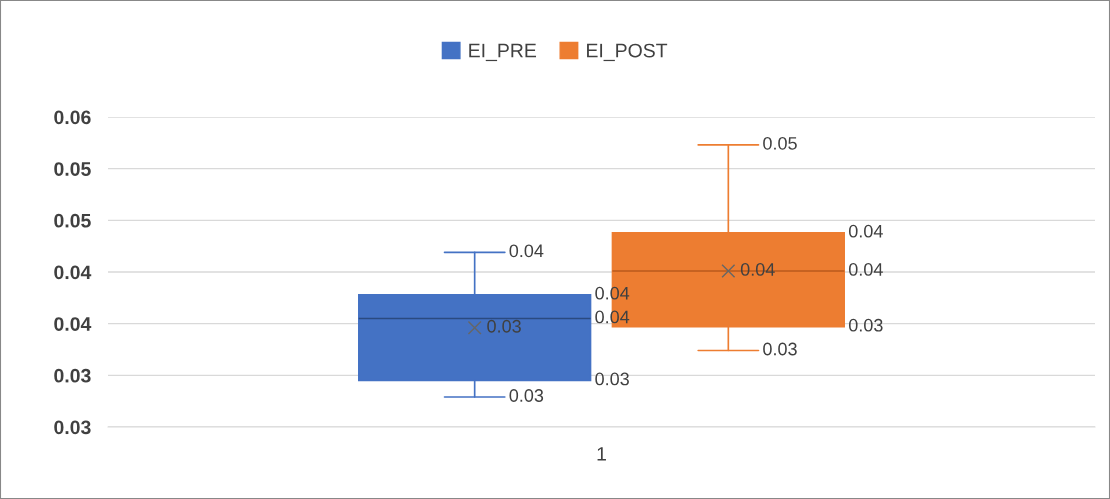  I want to click on y-tick-label: 0.06, so click(72, 117).